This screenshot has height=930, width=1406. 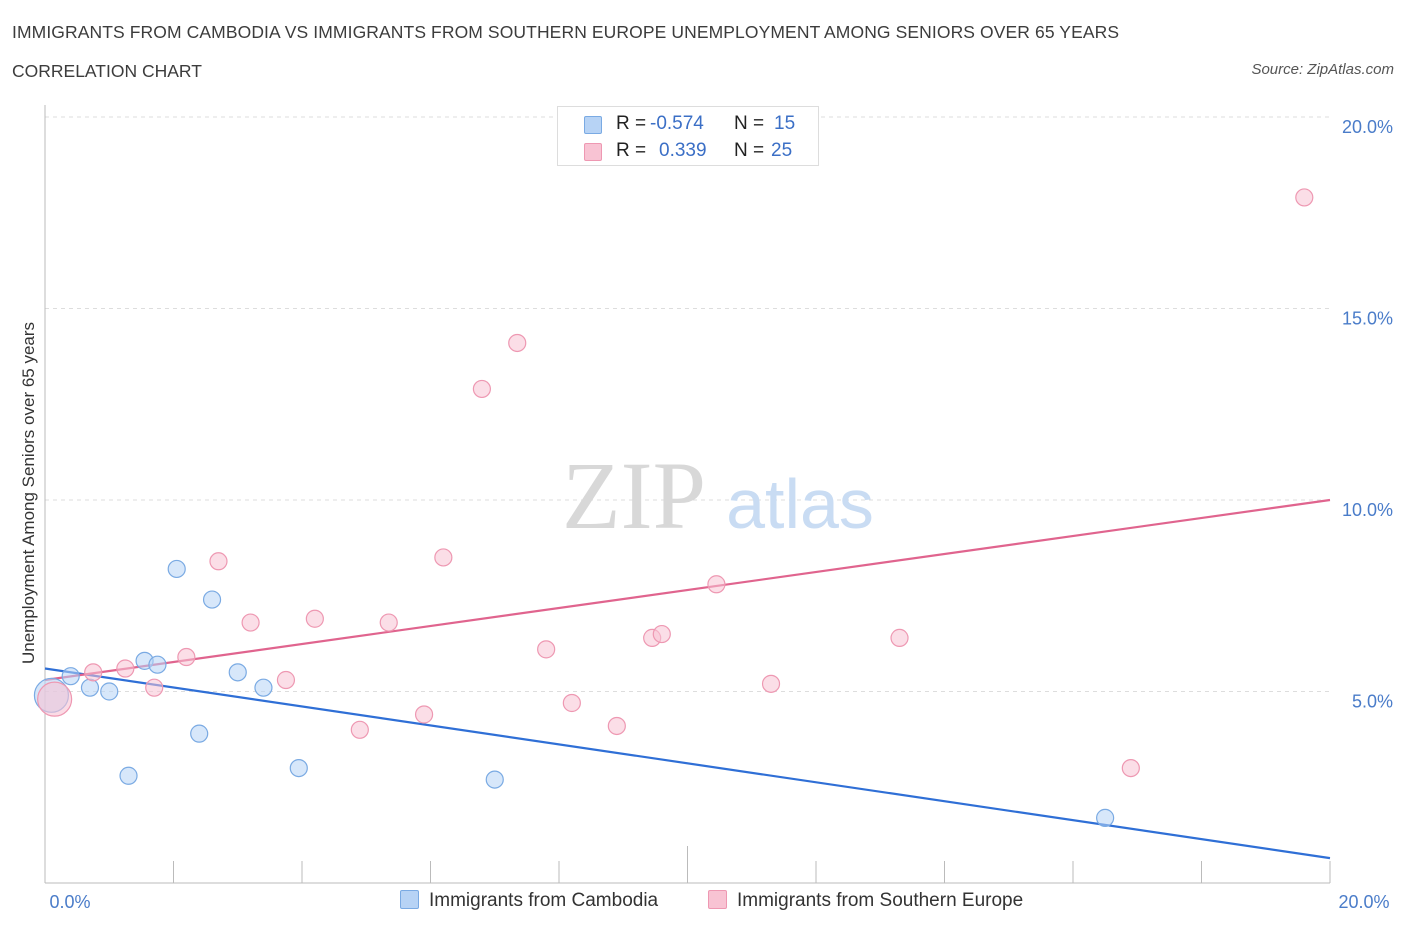 What do you see at coordinates (593, 125) in the screenshot?
I see `cambodia-swatch` at bounding box center [593, 125].